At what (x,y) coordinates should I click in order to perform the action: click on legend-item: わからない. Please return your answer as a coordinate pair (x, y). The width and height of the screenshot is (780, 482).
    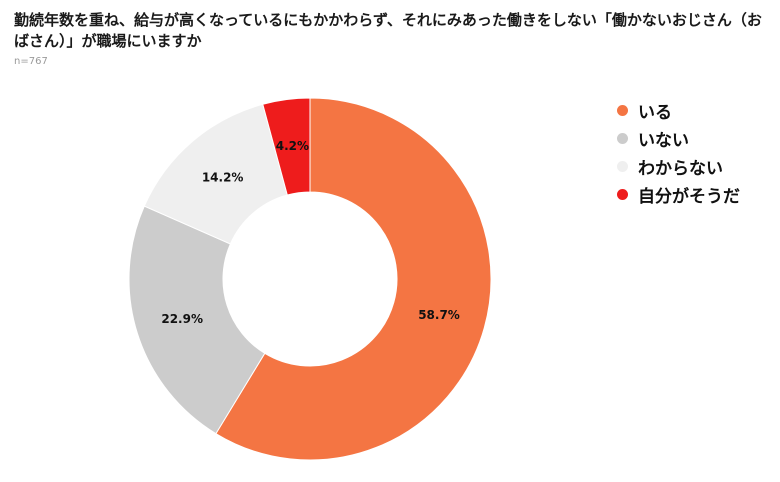
    Looking at the image, I should click on (678, 166).